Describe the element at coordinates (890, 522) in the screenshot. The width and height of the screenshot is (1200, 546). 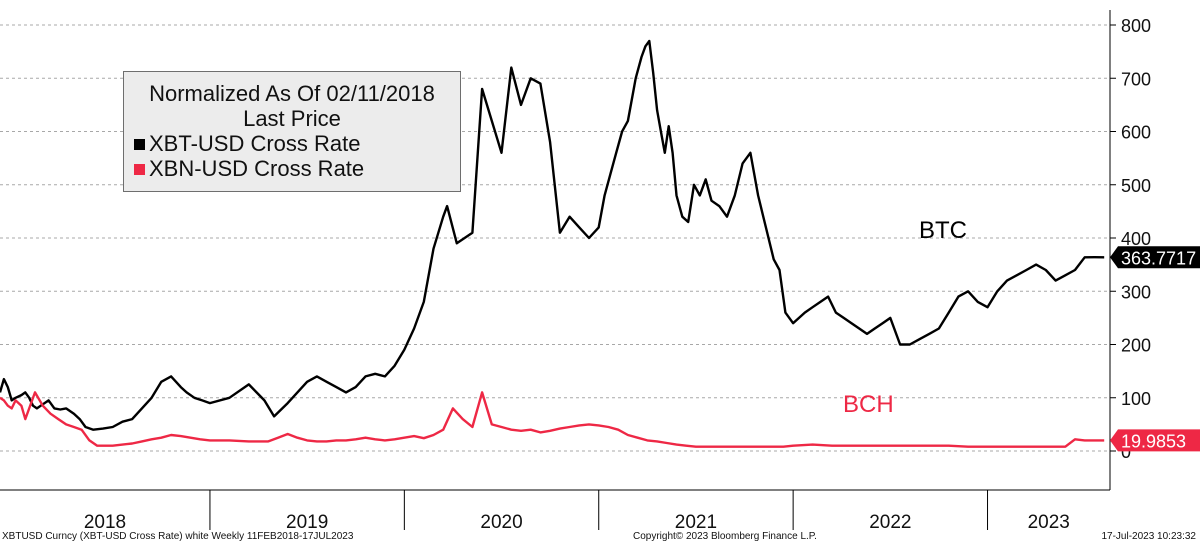
I see `x-tick-label: 2022` at that location.